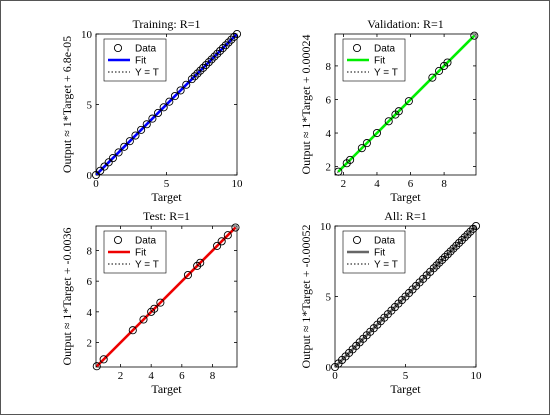  Describe the element at coordinates (306, 297) in the screenshot. I see `y-axis-label: Output ≈ 1*Target + -0.00052` at that location.